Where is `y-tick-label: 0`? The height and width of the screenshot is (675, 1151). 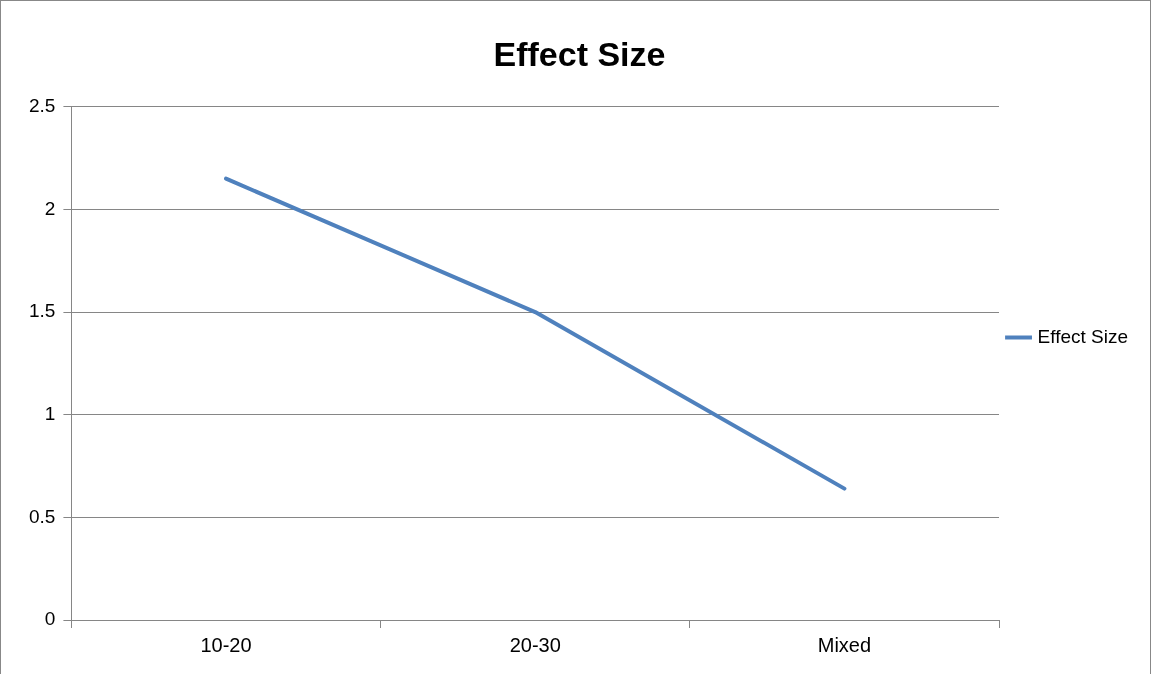
y-tick-label: 0 is located at coordinates (50, 619).